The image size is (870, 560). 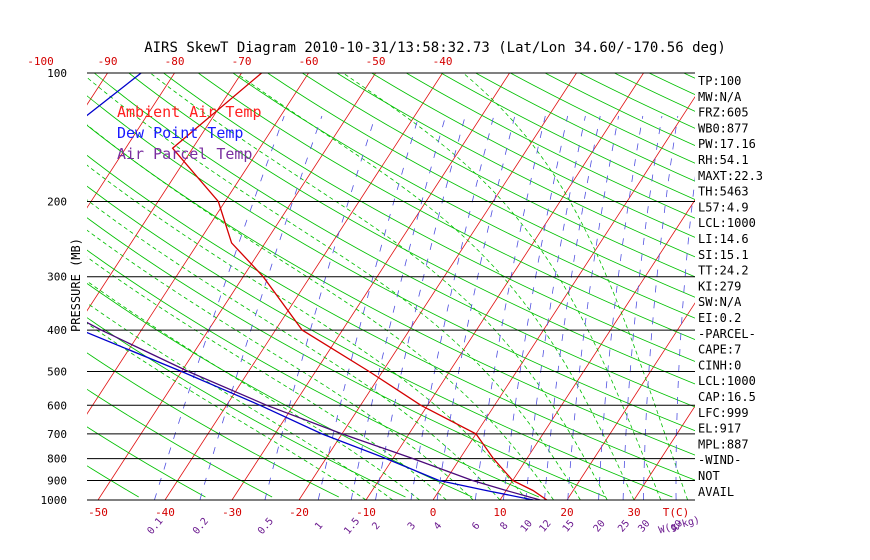 What do you see at coordinates (723, 271) in the screenshot?
I see `index-value: TT:24.2` at bounding box center [723, 271].